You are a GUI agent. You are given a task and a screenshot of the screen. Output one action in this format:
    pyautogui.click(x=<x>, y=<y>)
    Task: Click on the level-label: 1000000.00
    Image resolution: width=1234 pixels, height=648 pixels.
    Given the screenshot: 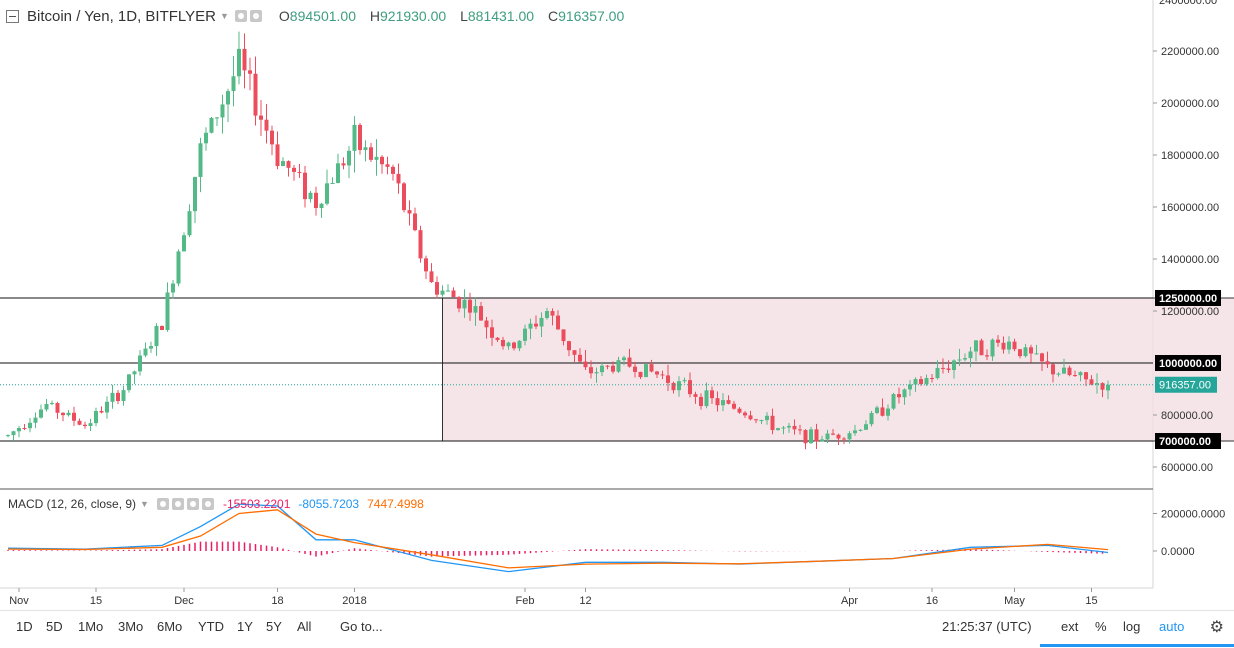 What is the action you would take?
    pyautogui.click(x=1188, y=364)
    